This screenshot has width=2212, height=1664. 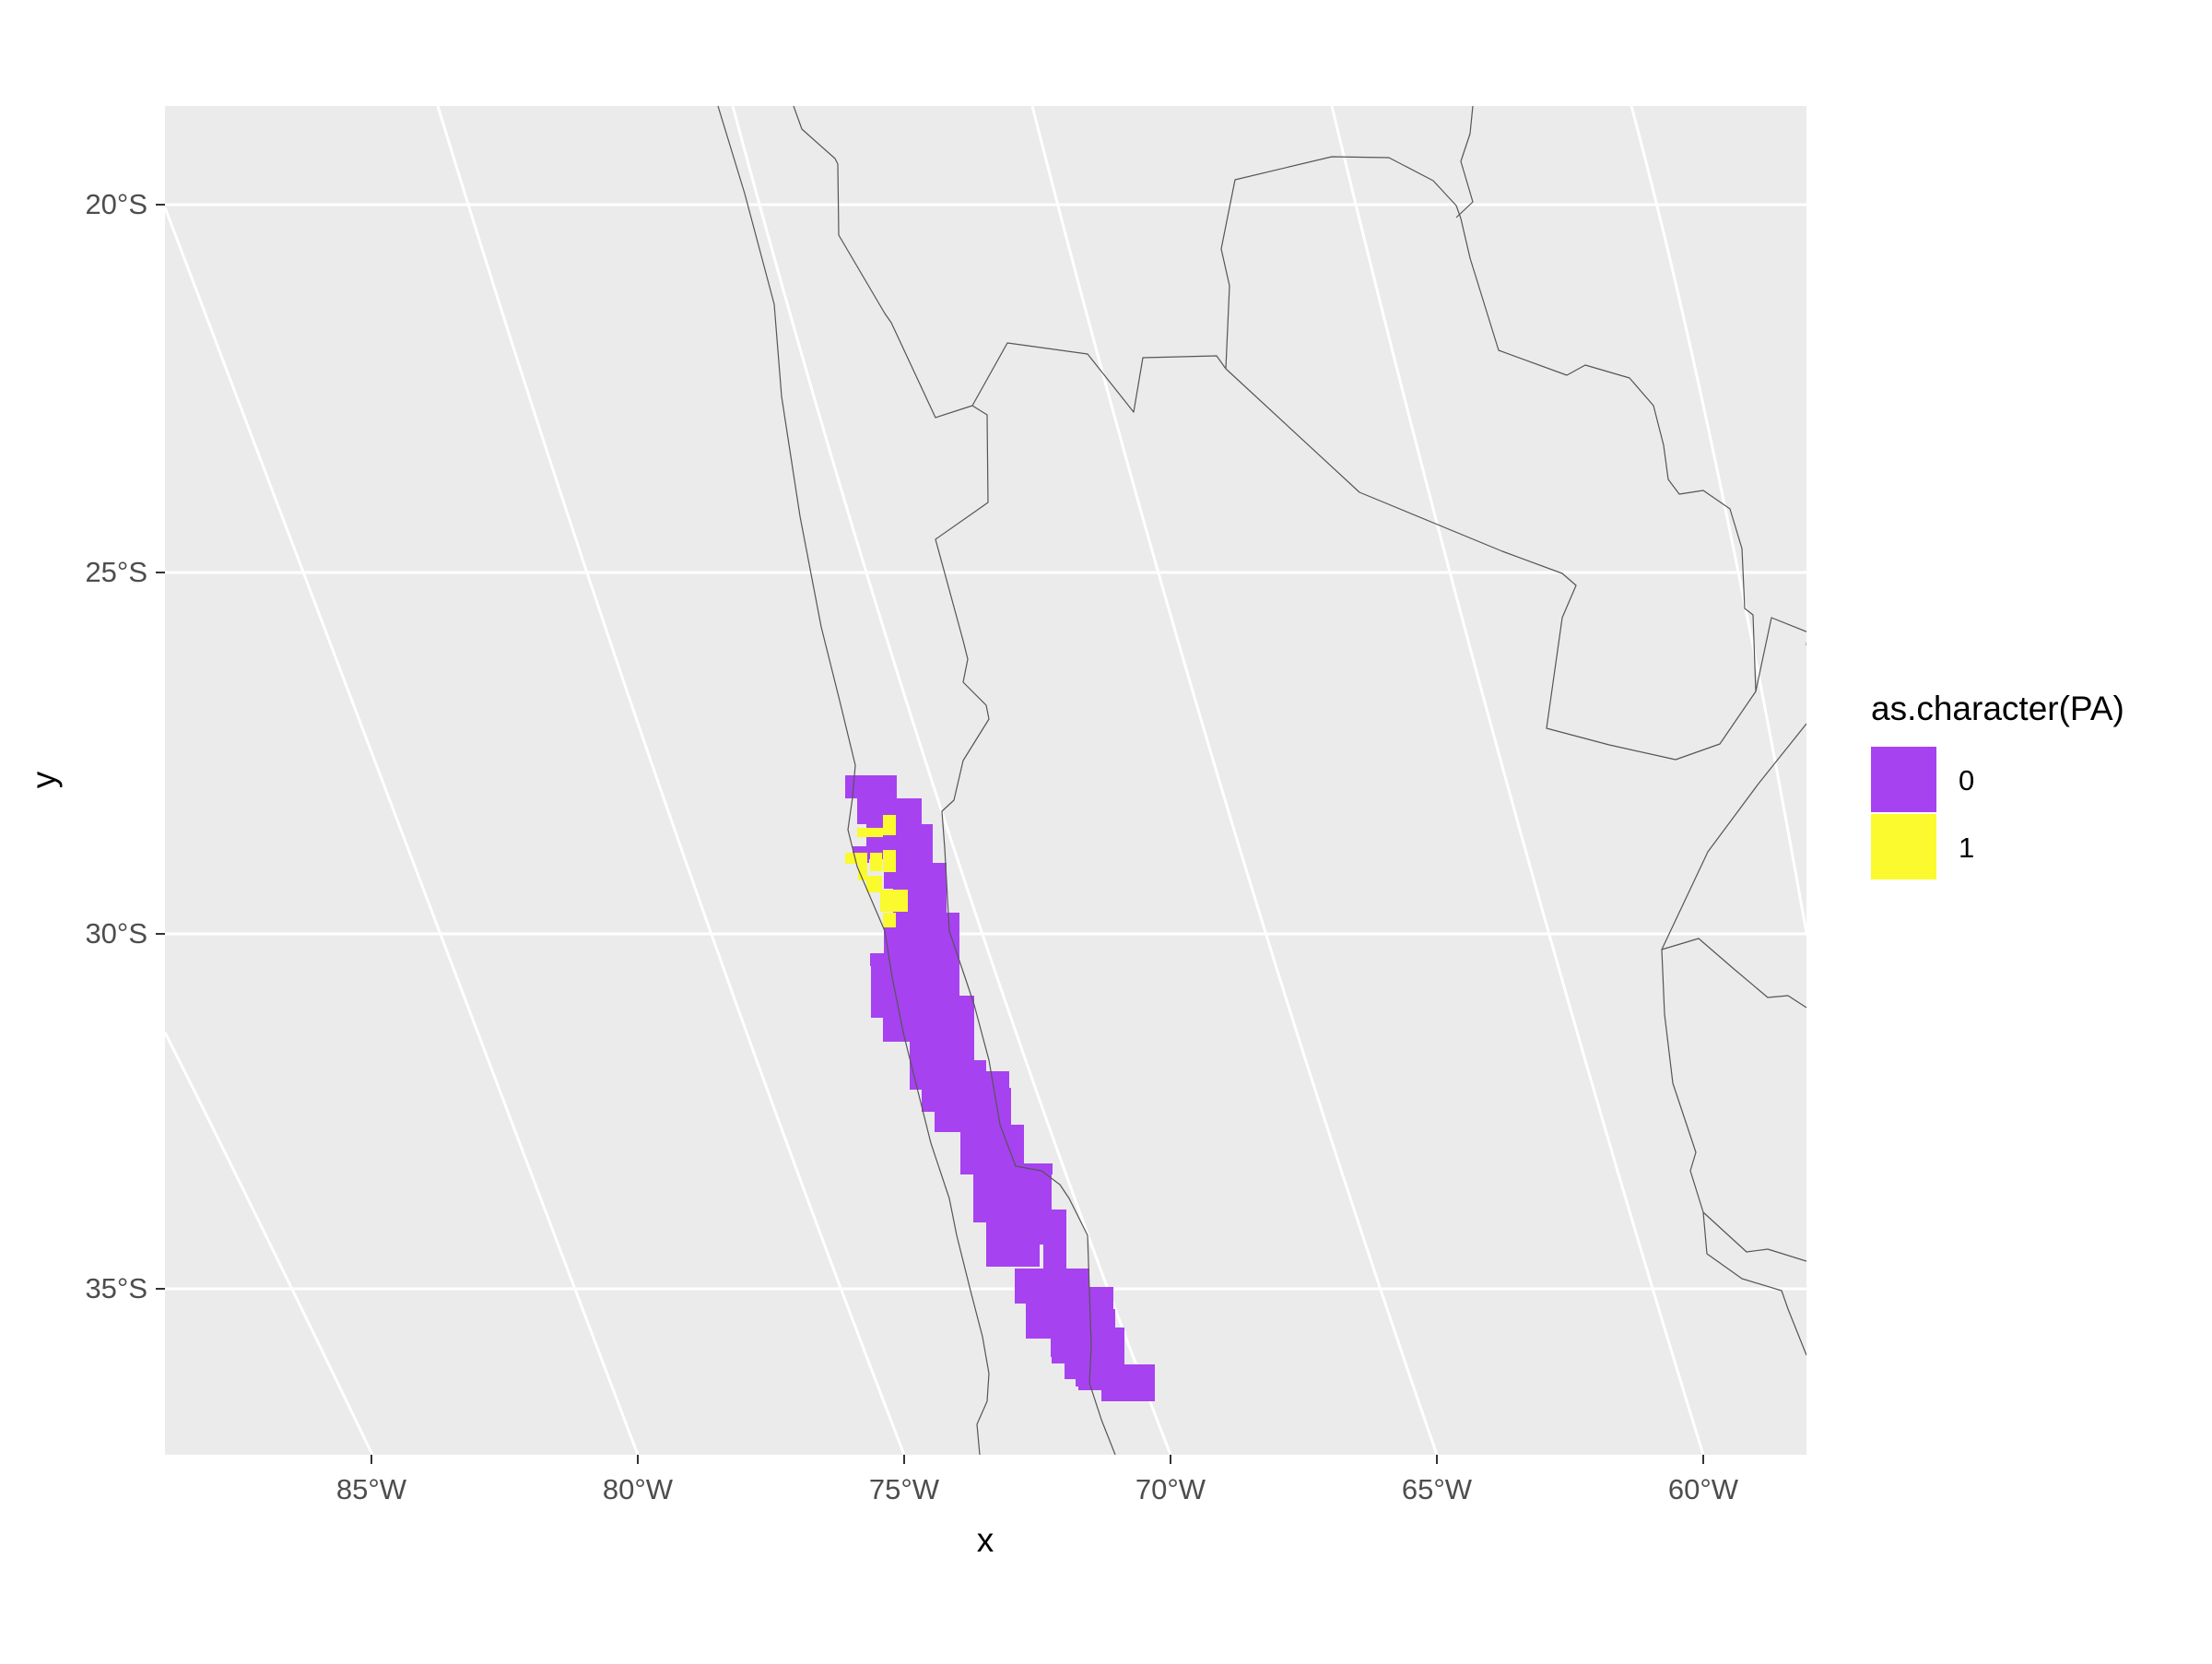 I want to click on y-tick-label: 20°S, so click(x=116, y=204).